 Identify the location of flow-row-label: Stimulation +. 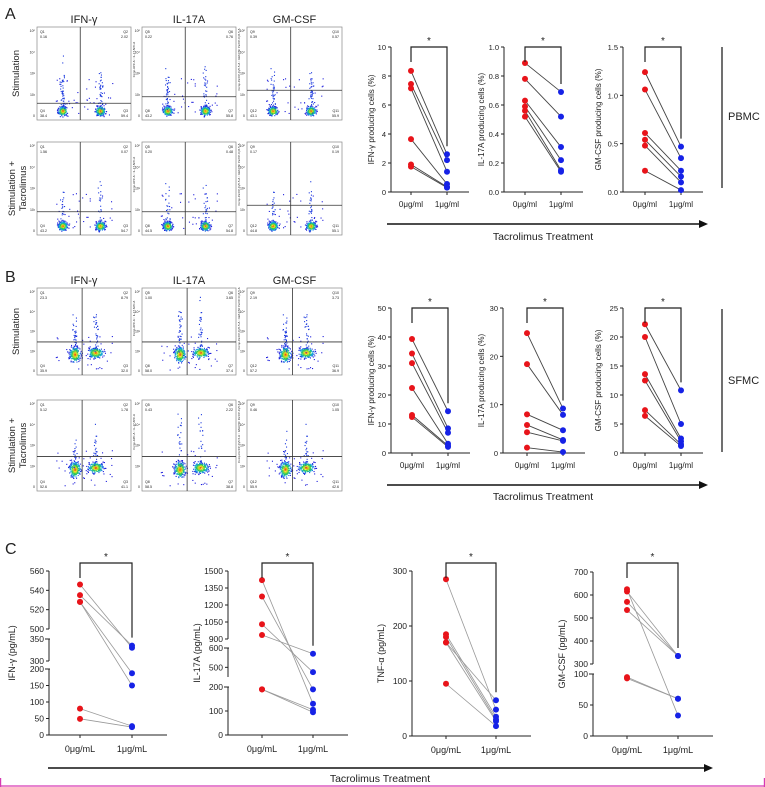
(12, 188).